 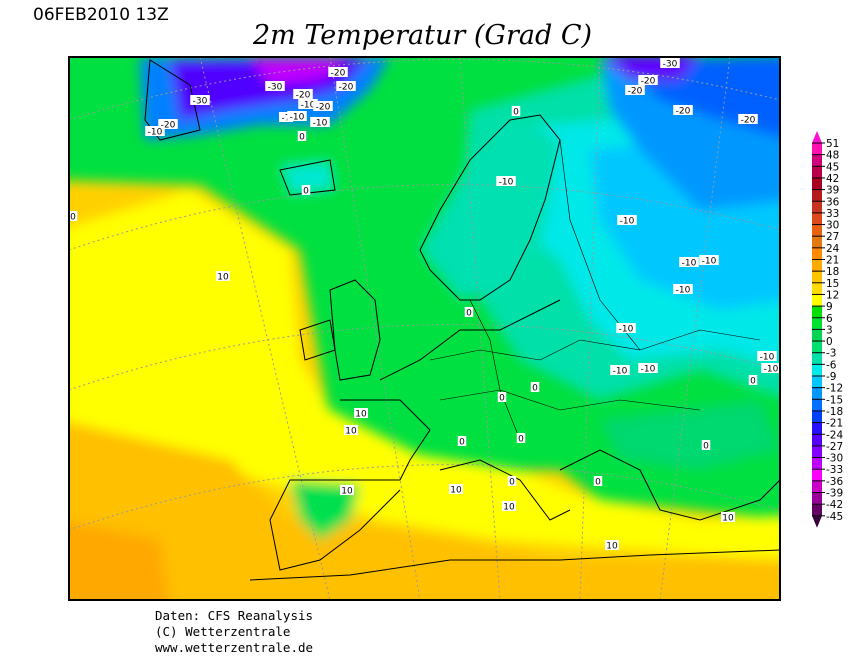 What do you see at coordinates (834, 447) in the screenshot?
I see `legend-label: -27` at bounding box center [834, 447].